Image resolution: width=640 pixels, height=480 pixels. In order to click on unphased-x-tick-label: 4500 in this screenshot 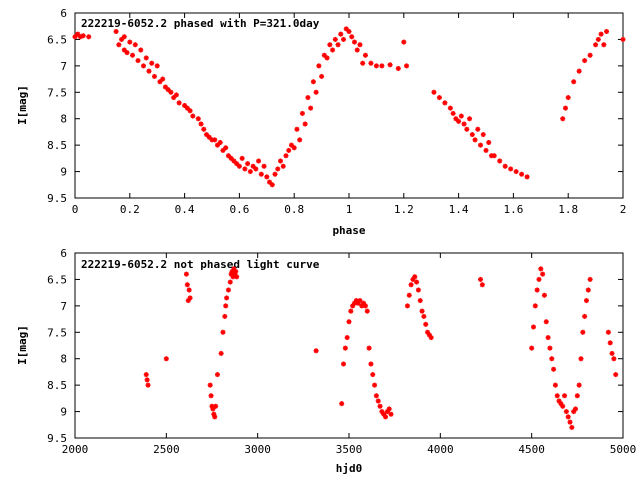, I will do `click(531, 449)`.